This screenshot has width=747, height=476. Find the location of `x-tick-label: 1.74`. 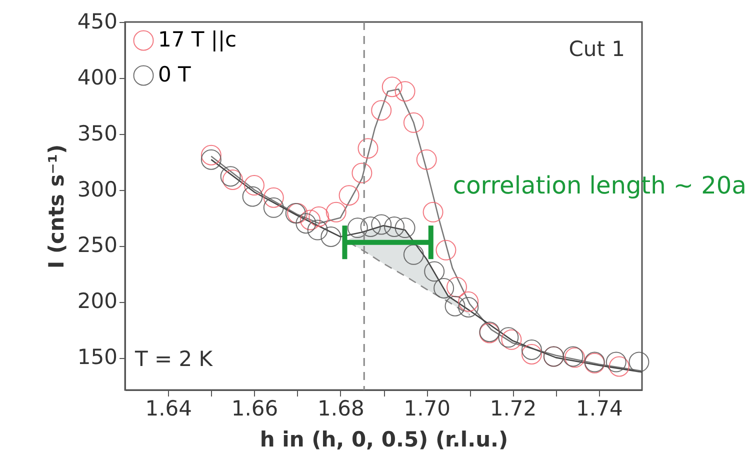

x-tick-label: 1.74 is located at coordinates (599, 408).